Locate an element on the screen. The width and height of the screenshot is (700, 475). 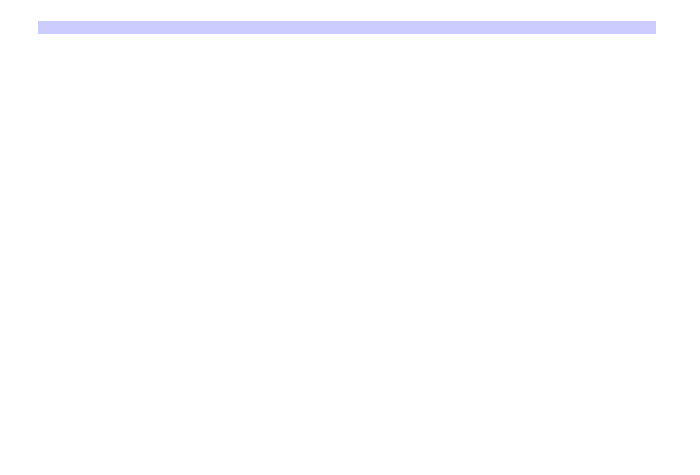
vix-legend-swatch-icon is located at coordinates (118, 27).